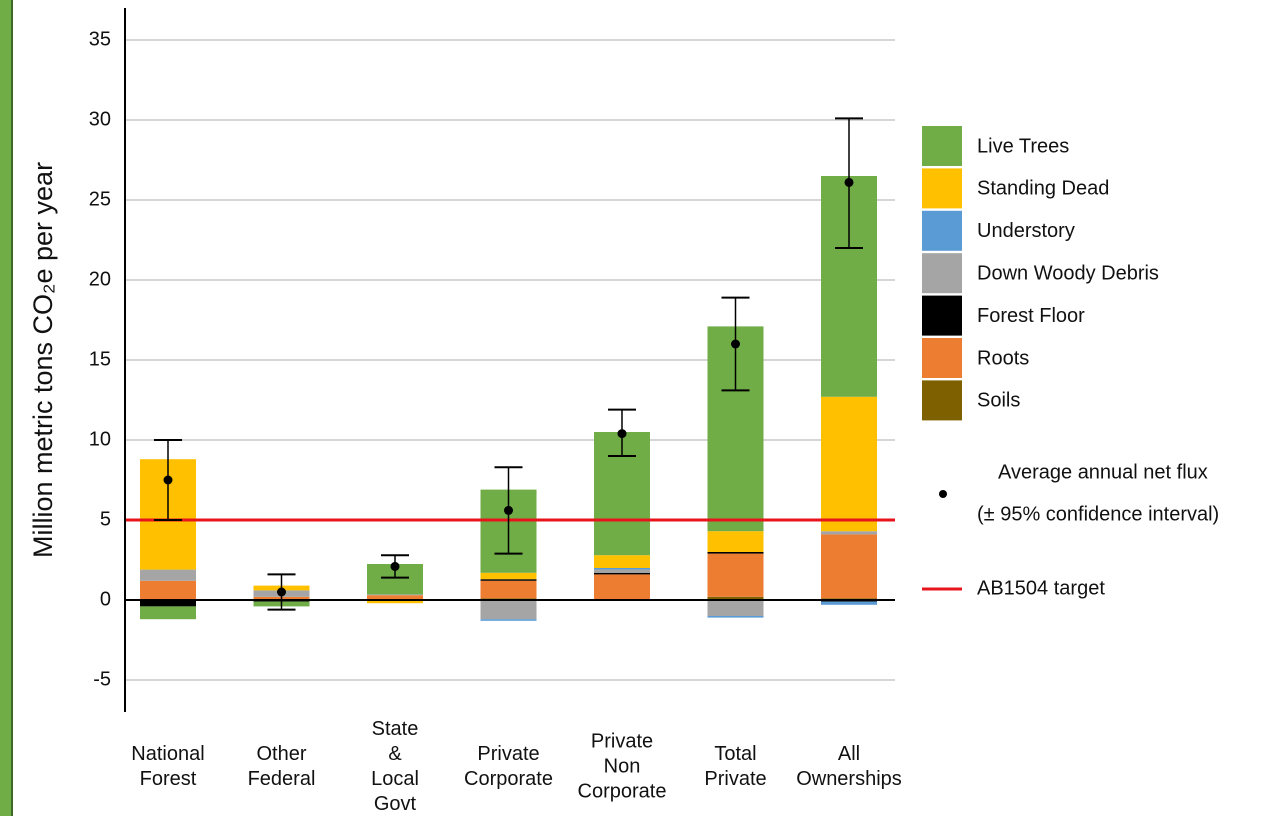  Describe the element at coordinates (1026, 231) in the screenshot. I see `legend-label: Understory` at that location.